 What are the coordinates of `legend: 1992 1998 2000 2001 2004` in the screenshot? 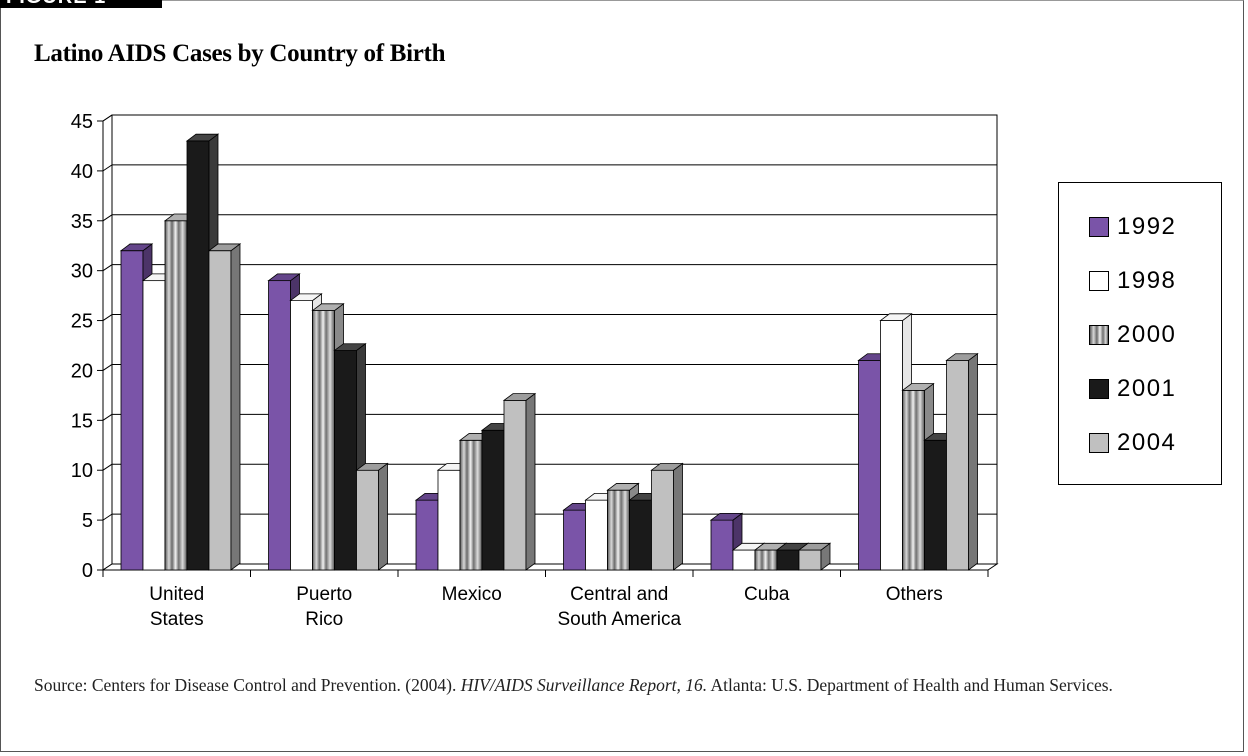 It's located at (1140, 333).